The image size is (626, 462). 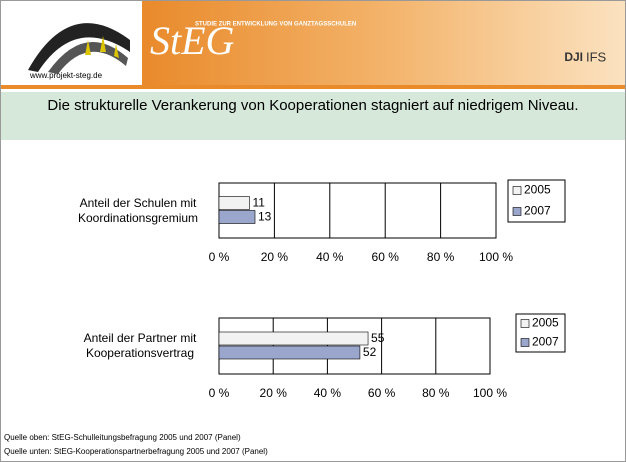 What do you see at coordinates (313, 116) in the screenshot?
I see `title-band` at bounding box center [313, 116].